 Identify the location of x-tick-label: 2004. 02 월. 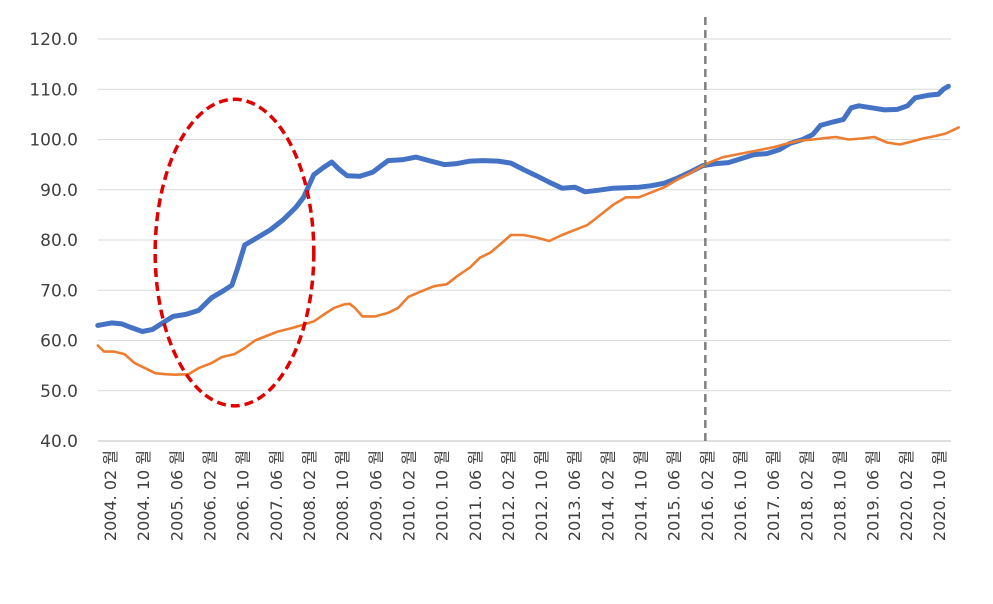
(110, 495).